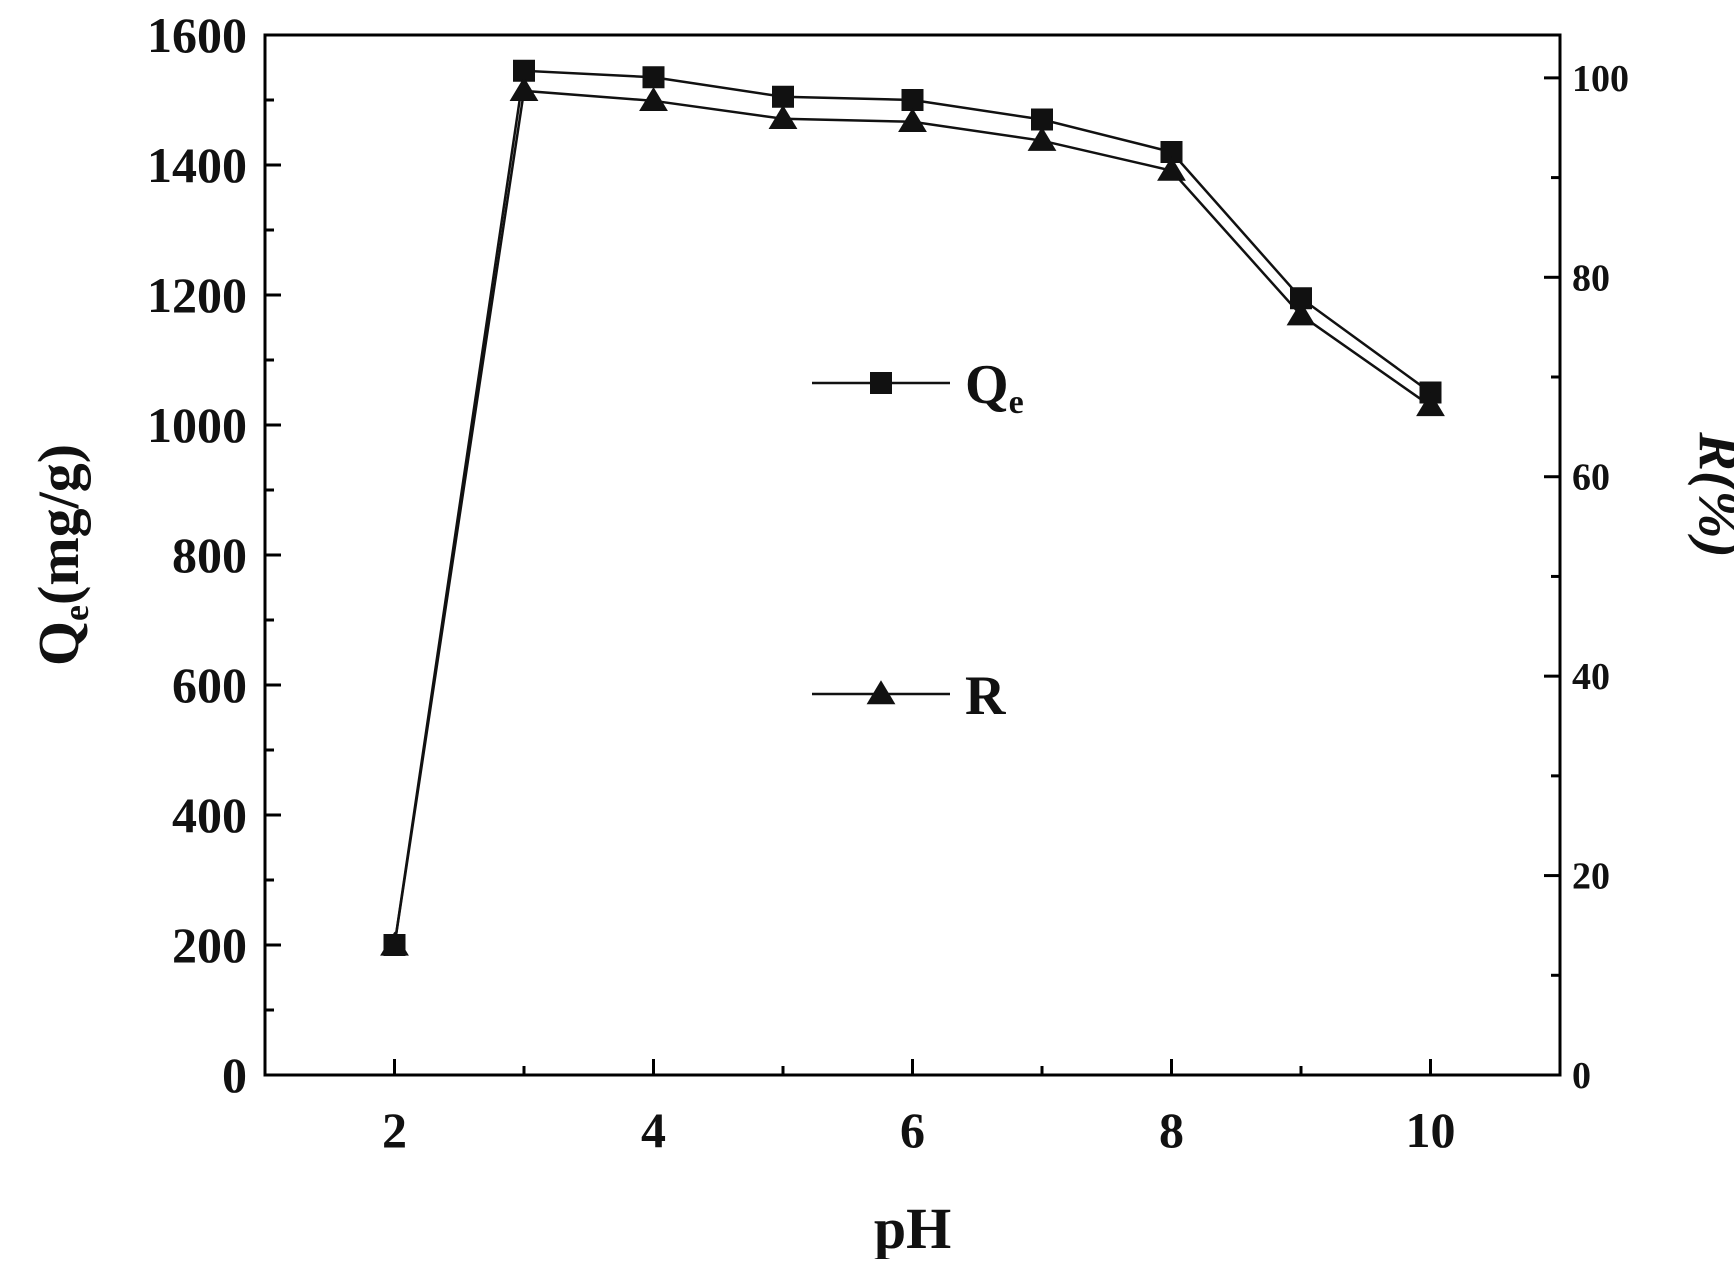 This screenshot has height=1264, width=1734. Describe the element at coordinates (1581, 1076) in the screenshot. I see `y-right-tick-label: 0` at that location.